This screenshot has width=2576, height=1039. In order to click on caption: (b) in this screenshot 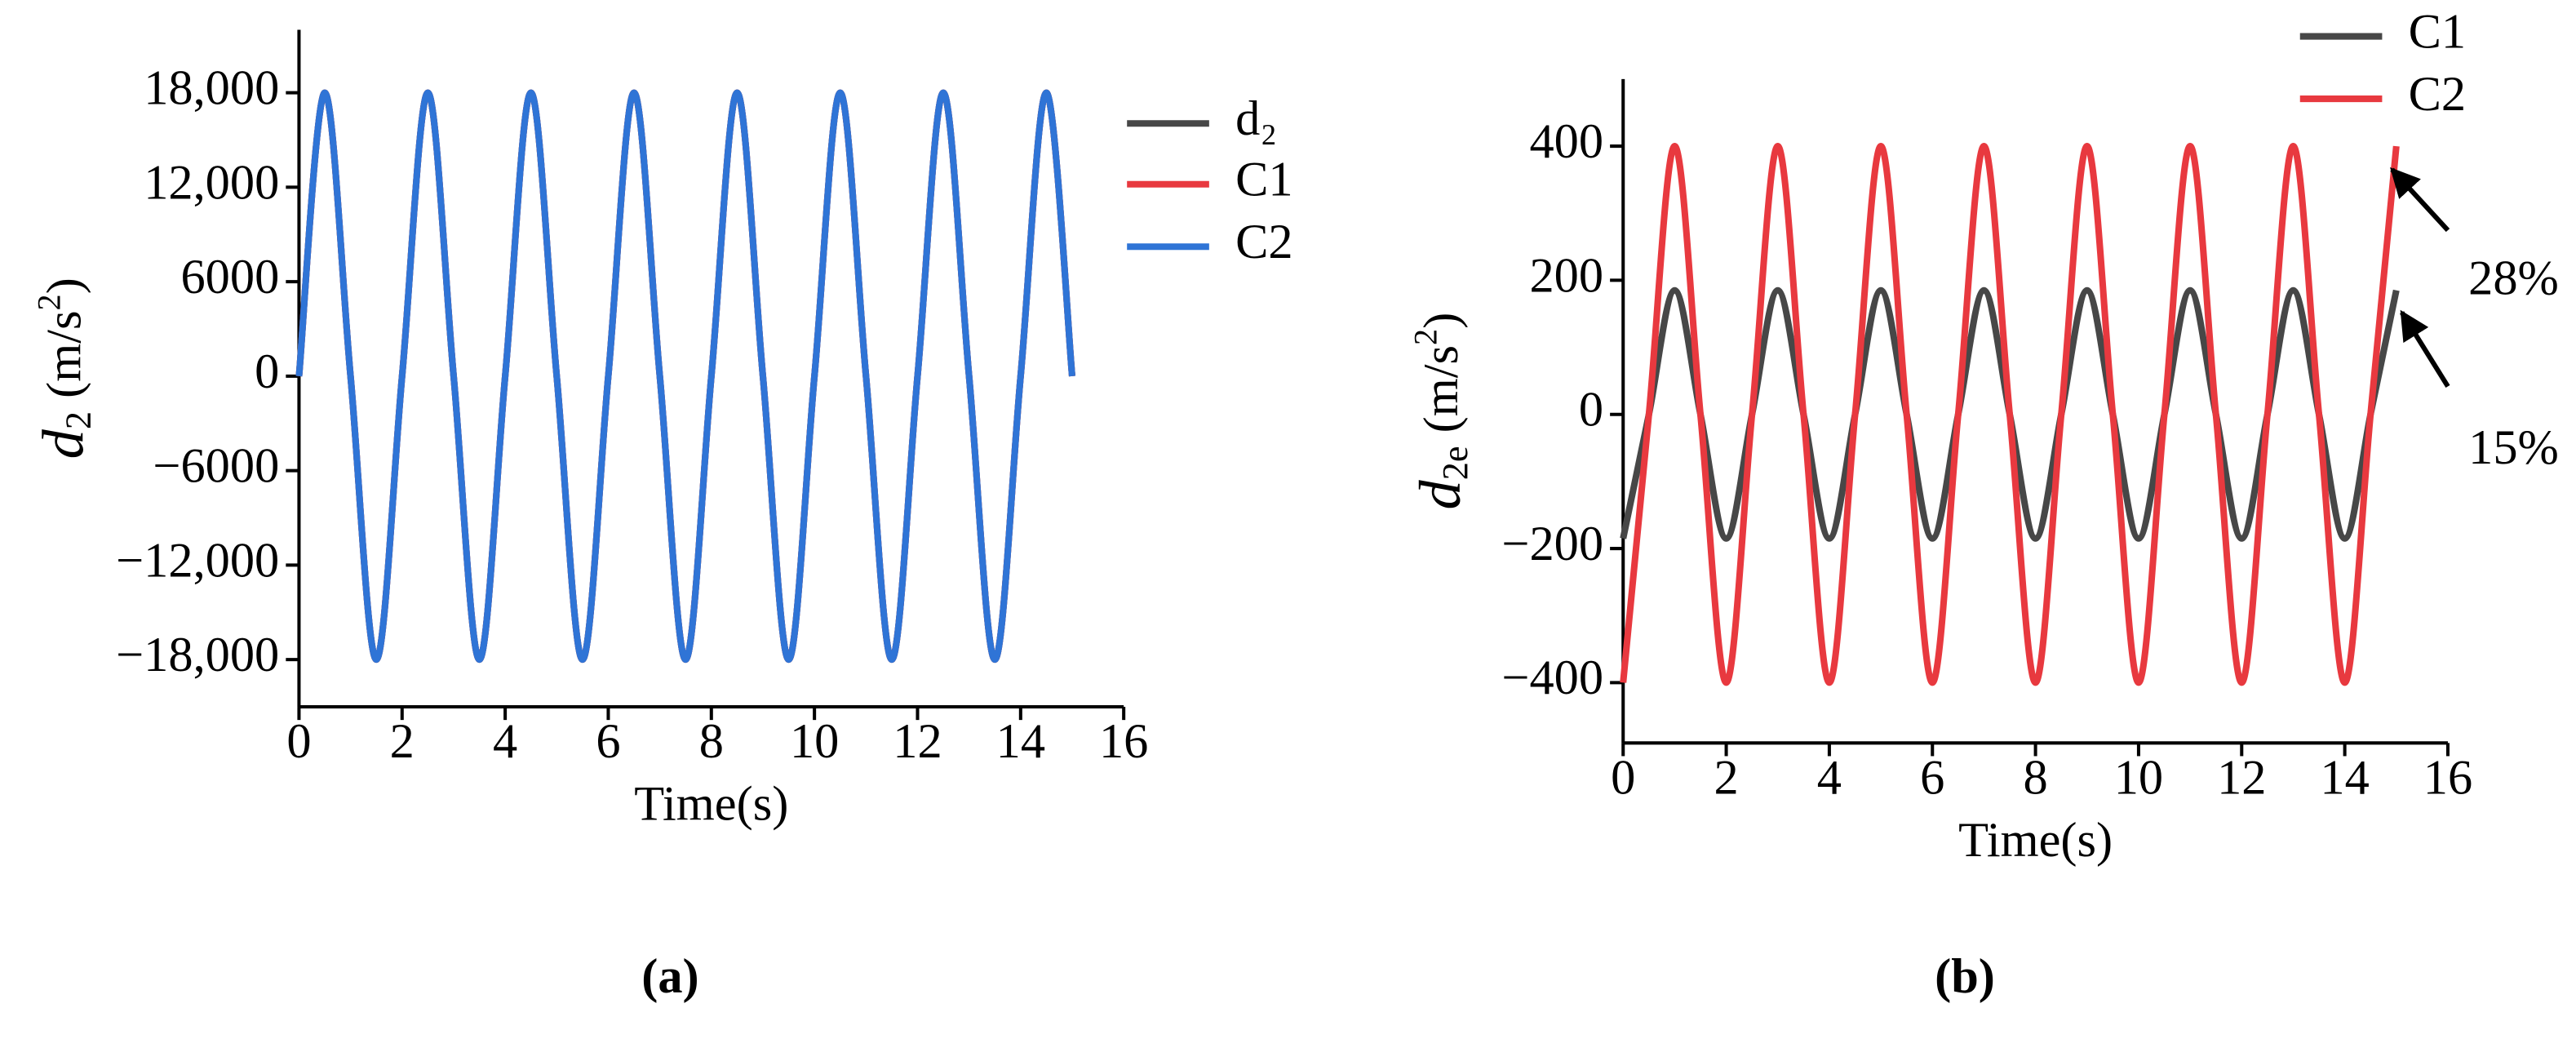, I will do `click(1965, 976)`.